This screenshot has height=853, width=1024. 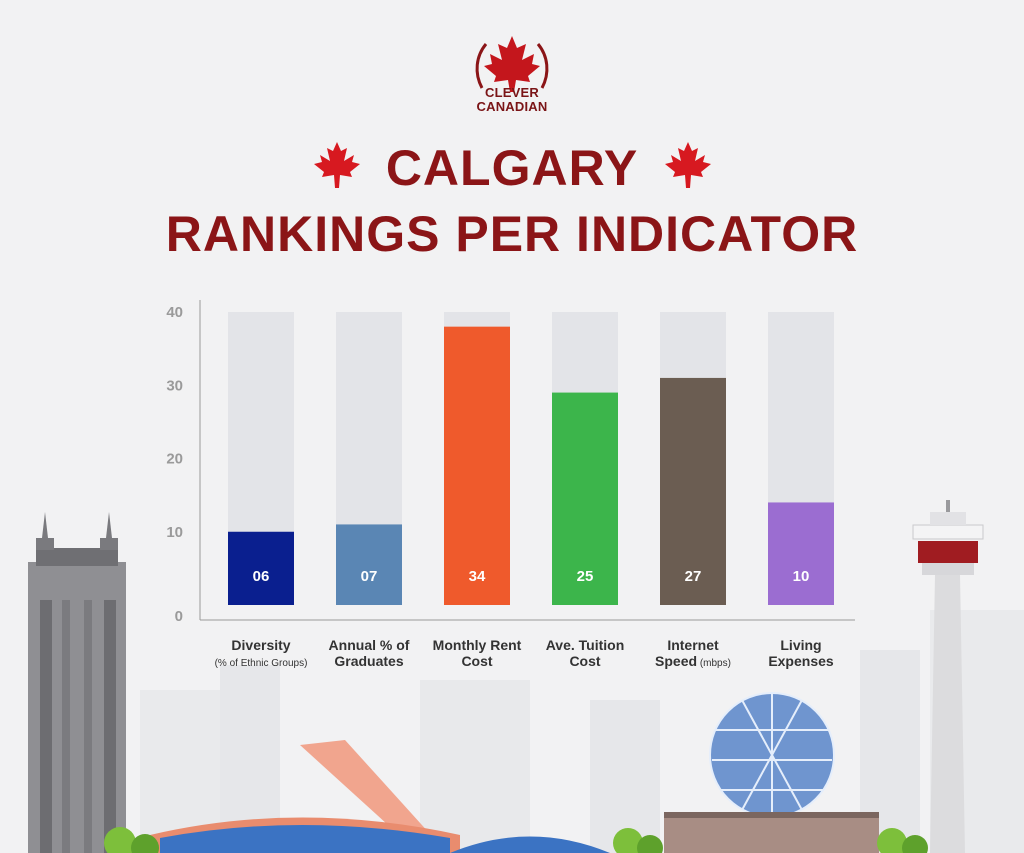 I want to click on maple-leaf-right-icon, so click(x=688, y=165).